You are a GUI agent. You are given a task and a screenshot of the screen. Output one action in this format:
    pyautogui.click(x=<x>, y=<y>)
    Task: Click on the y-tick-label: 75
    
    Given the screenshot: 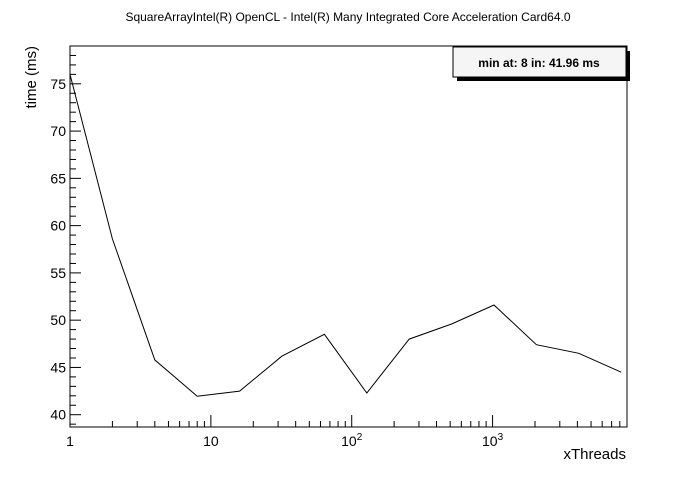 What is the action you would take?
    pyautogui.click(x=58, y=84)
    